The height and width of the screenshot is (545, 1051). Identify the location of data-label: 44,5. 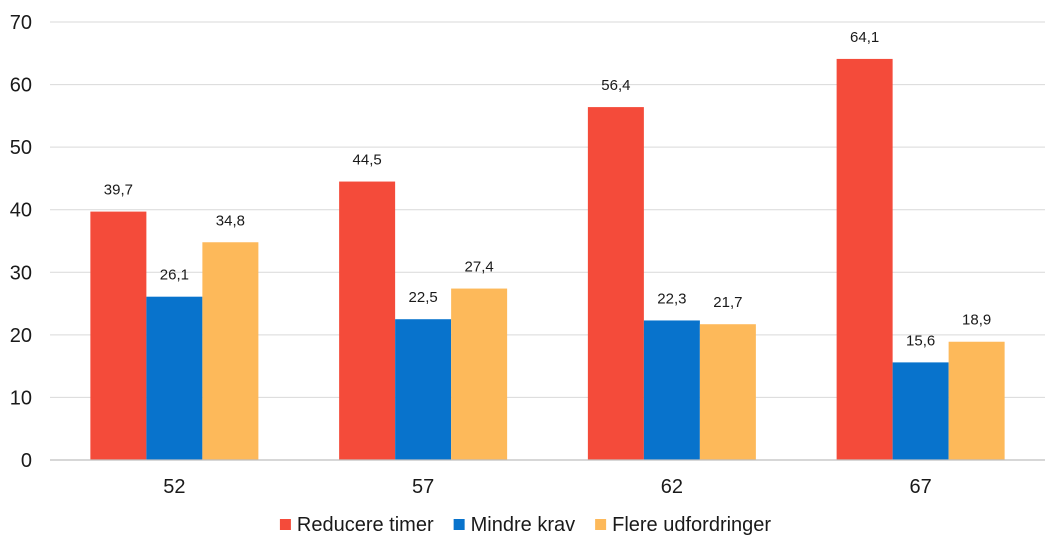
(367, 160).